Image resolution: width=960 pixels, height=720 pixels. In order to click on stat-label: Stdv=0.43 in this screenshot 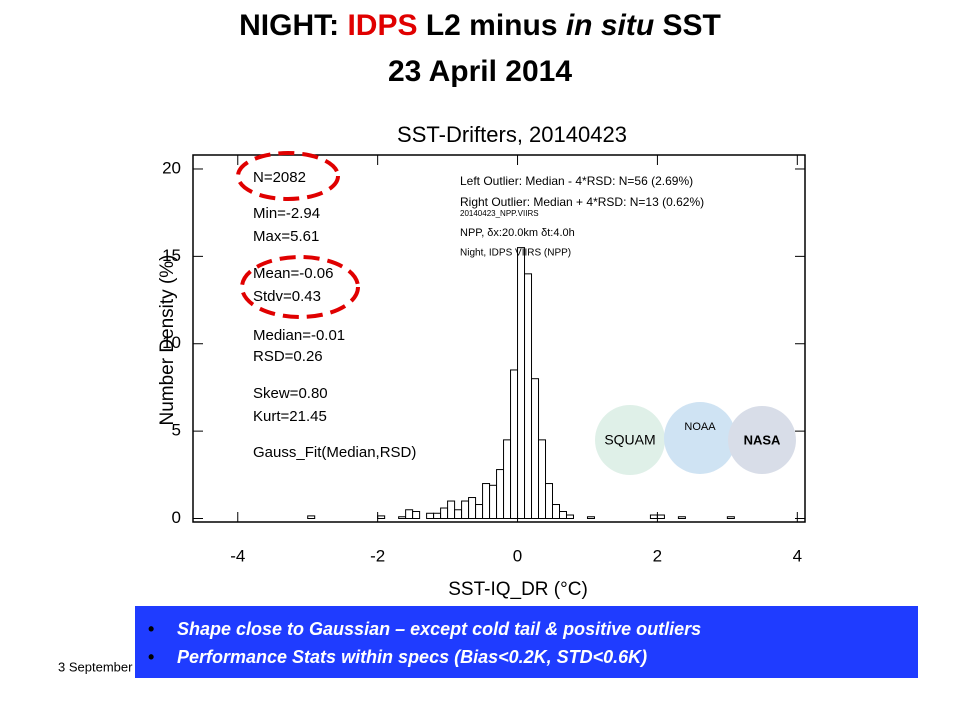, I will do `click(287, 296)`.